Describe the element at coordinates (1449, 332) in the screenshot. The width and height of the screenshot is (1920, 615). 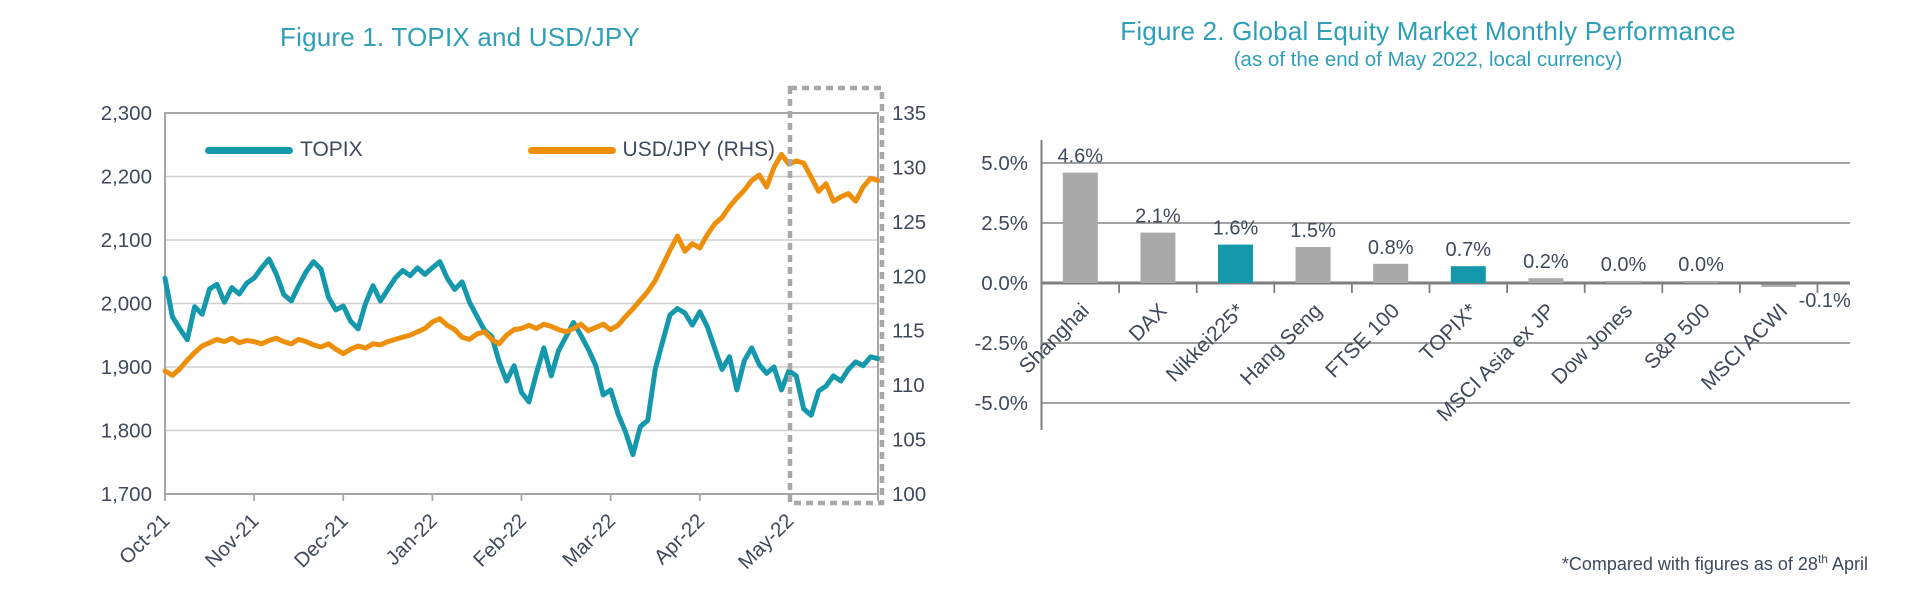
I see `fig2-category-label: TOPIX*` at that location.